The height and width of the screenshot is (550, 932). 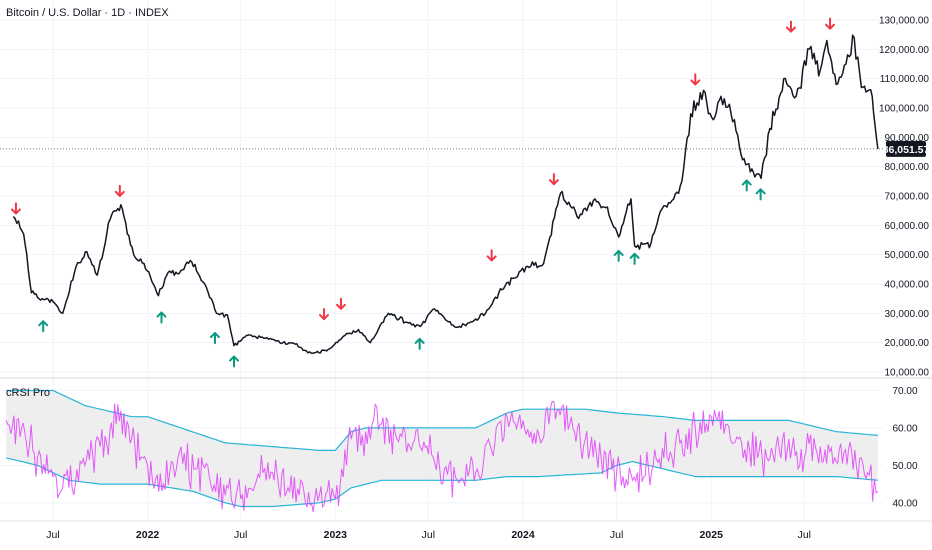 What do you see at coordinates (465, 148) in the screenshot?
I see `last-price-marker: 86,051.57` at bounding box center [465, 148].